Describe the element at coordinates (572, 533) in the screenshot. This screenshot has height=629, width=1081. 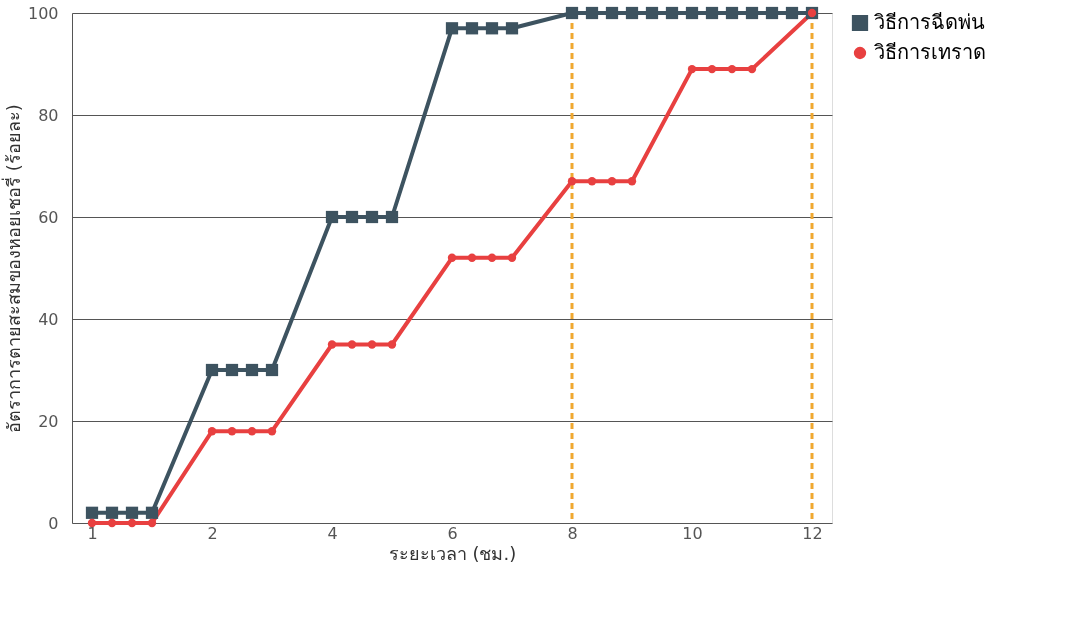
I see `x-tick-label: 8` at that location.